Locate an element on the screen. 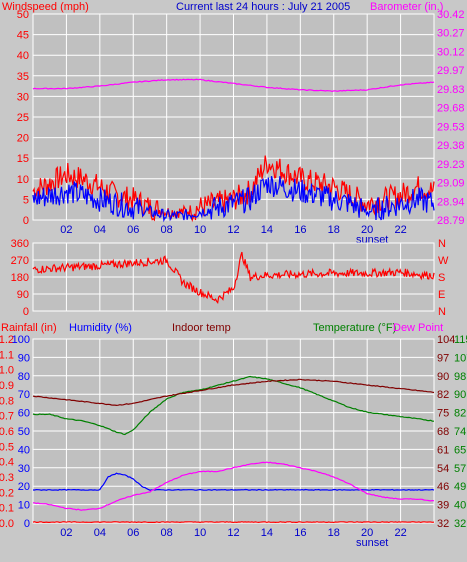 This screenshot has width=467, height=562. rain-tick: 0.7 is located at coordinates (7, 417).